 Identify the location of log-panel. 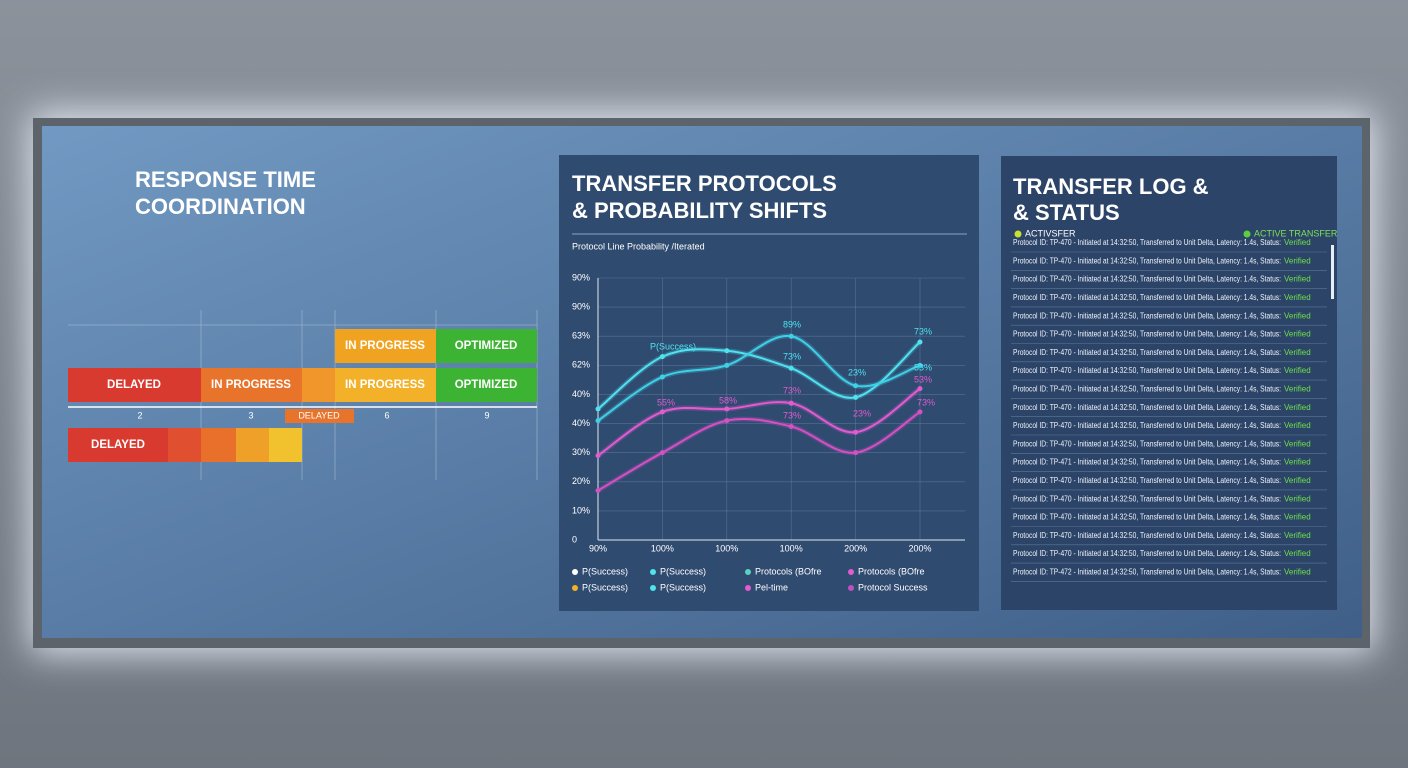
(1169, 383).